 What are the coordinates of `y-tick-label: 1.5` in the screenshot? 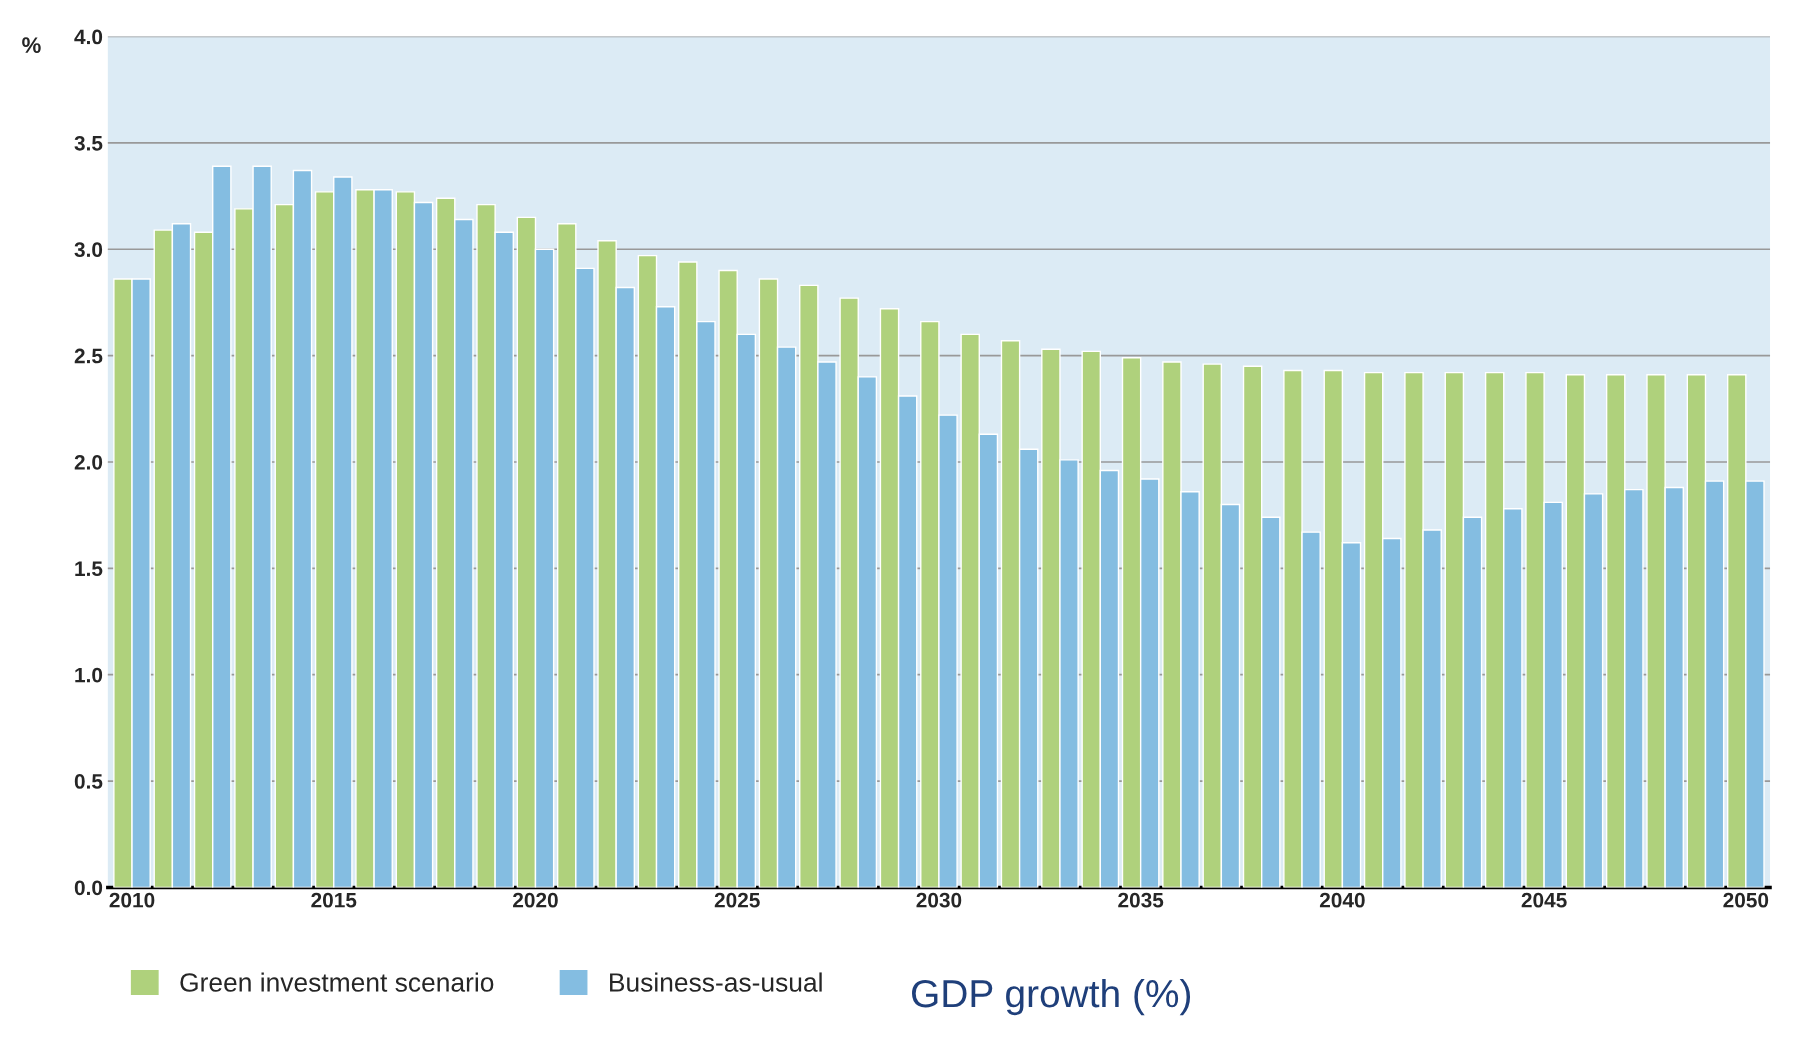 It's located at (89, 569).